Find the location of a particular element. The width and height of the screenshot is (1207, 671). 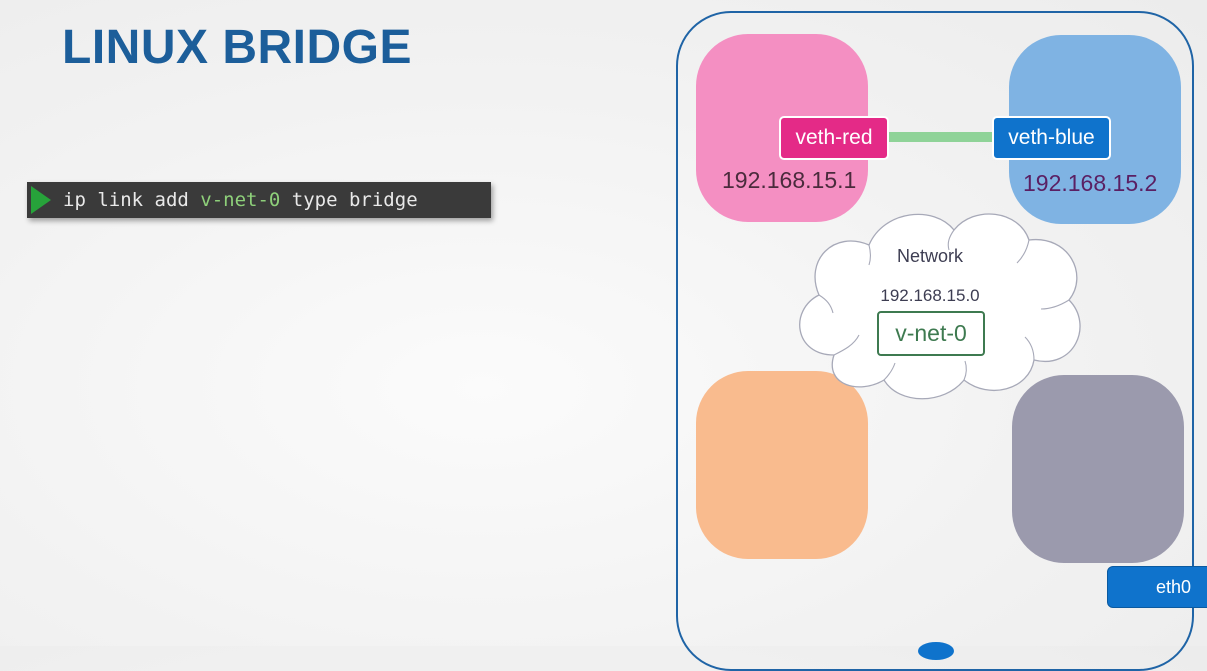

command-part-1: ip link add is located at coordinates (132, 200).